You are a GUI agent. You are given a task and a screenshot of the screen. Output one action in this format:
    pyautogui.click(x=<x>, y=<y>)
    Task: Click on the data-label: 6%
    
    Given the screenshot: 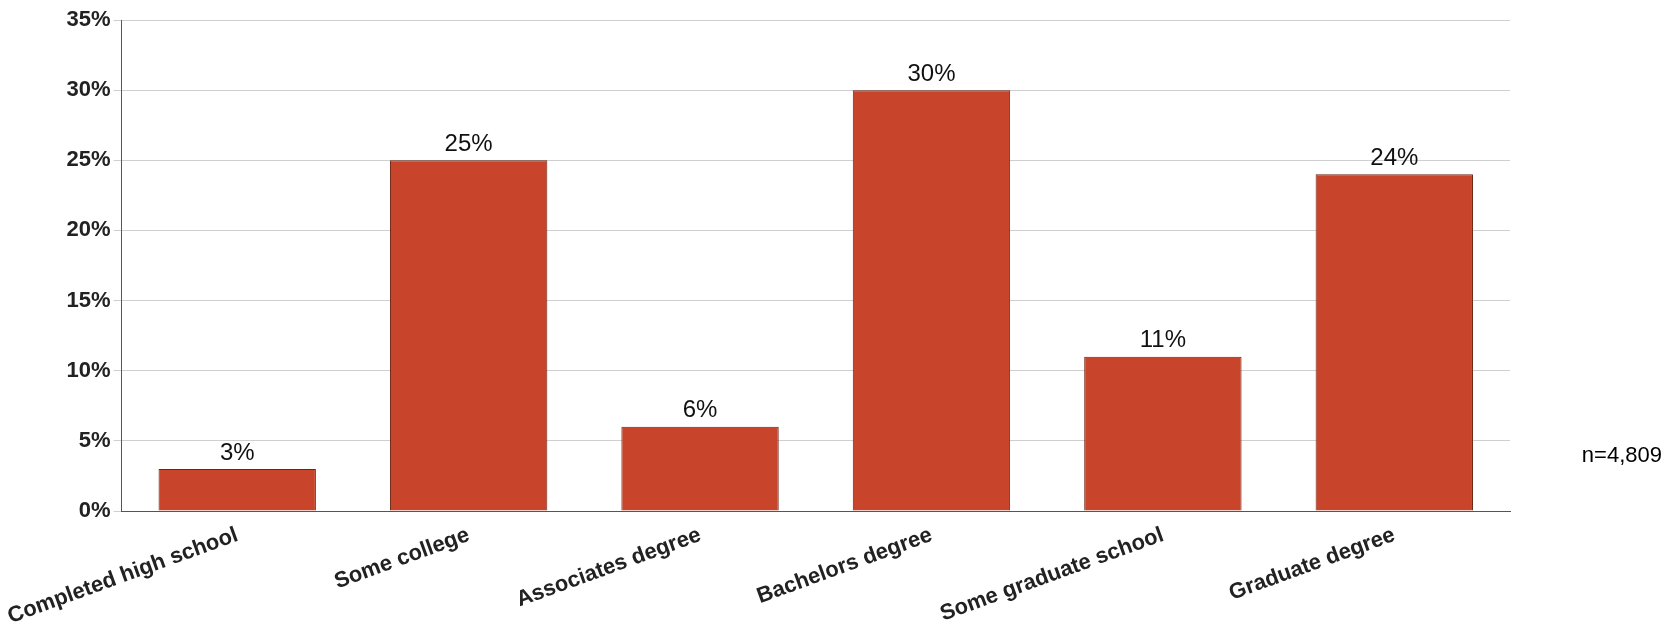 What is the action you would take?
    pyautogui.click(x=700, y=409)
    